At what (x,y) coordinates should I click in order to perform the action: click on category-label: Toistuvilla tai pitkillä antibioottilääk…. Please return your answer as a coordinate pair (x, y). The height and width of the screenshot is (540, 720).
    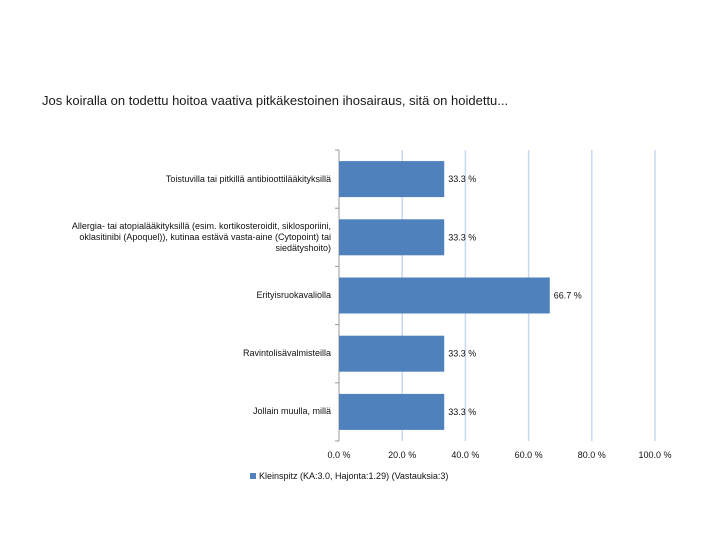
    Looking at the image, I should click on (248, 178).